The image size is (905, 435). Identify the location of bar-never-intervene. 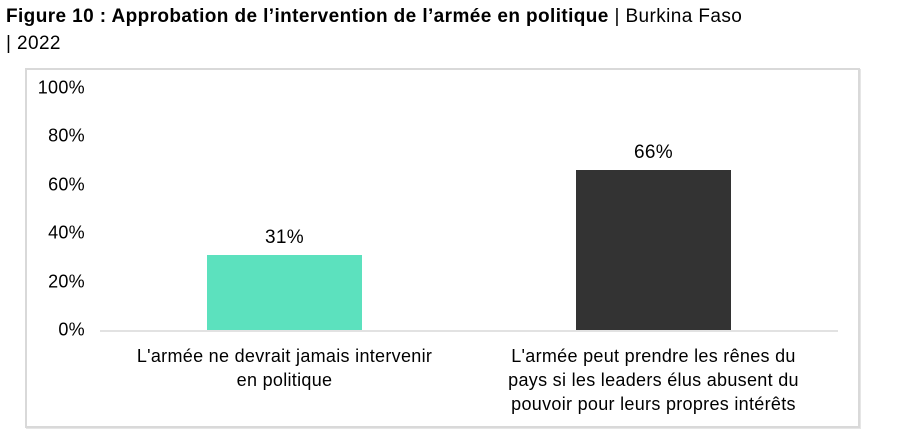
(284, 292).